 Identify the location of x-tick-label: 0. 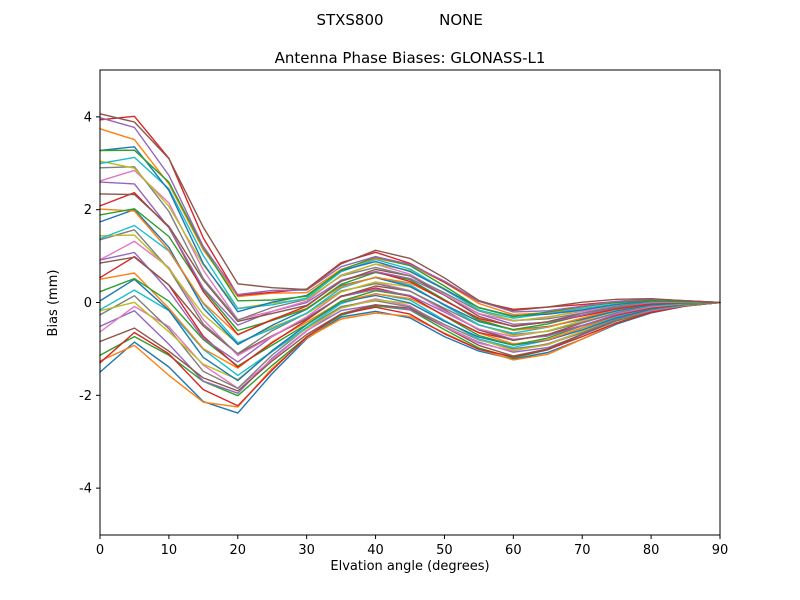
(100, 550).